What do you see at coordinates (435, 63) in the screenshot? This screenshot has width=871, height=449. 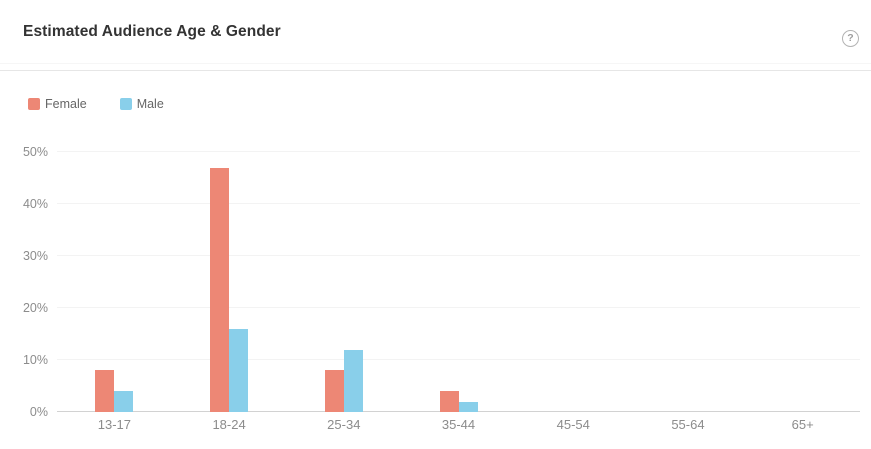 I see `header-divider` at bounding box center [435, 63].